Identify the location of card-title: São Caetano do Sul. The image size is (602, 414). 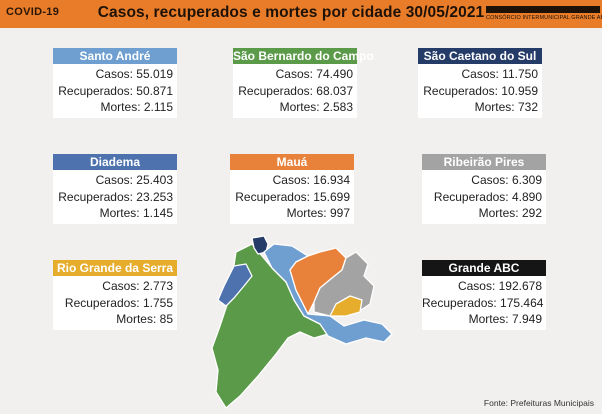
(480, 56).